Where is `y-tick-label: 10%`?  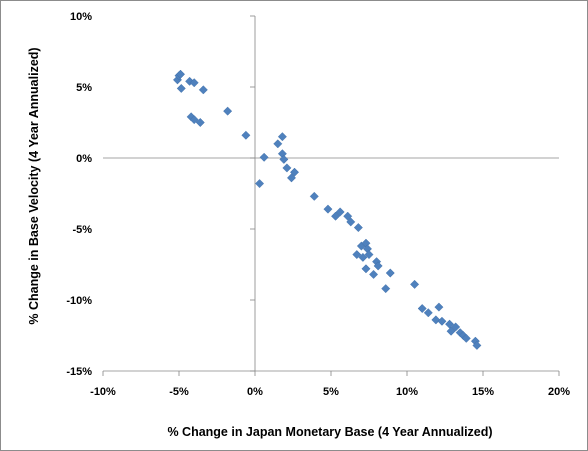
y-tick-label: 10% is located at coordinates (81, 17).